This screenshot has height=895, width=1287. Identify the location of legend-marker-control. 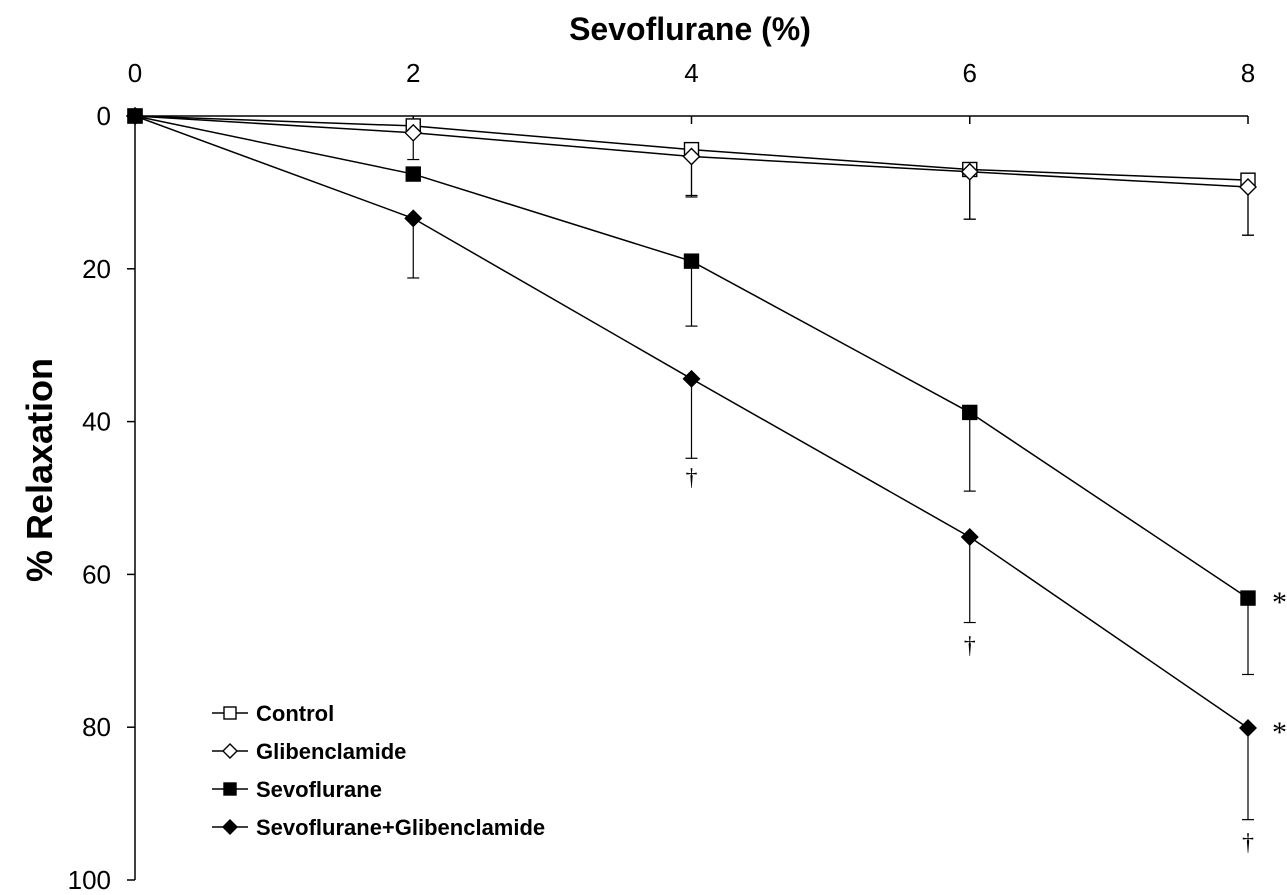
(230, 713).